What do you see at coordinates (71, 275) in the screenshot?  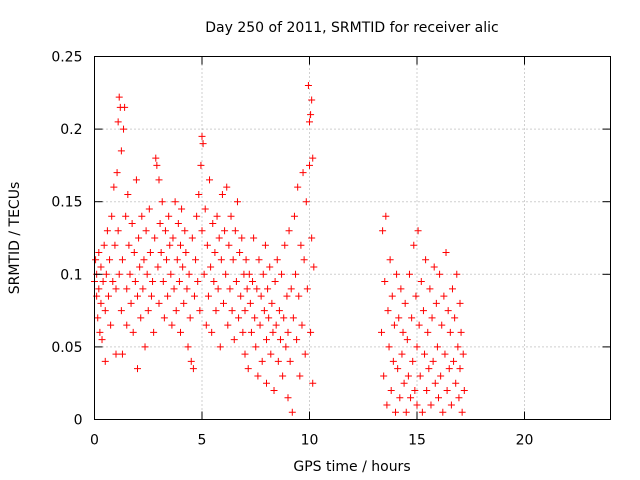 I see `y-tick-label: 0.1` at bounding box center [71, 275].